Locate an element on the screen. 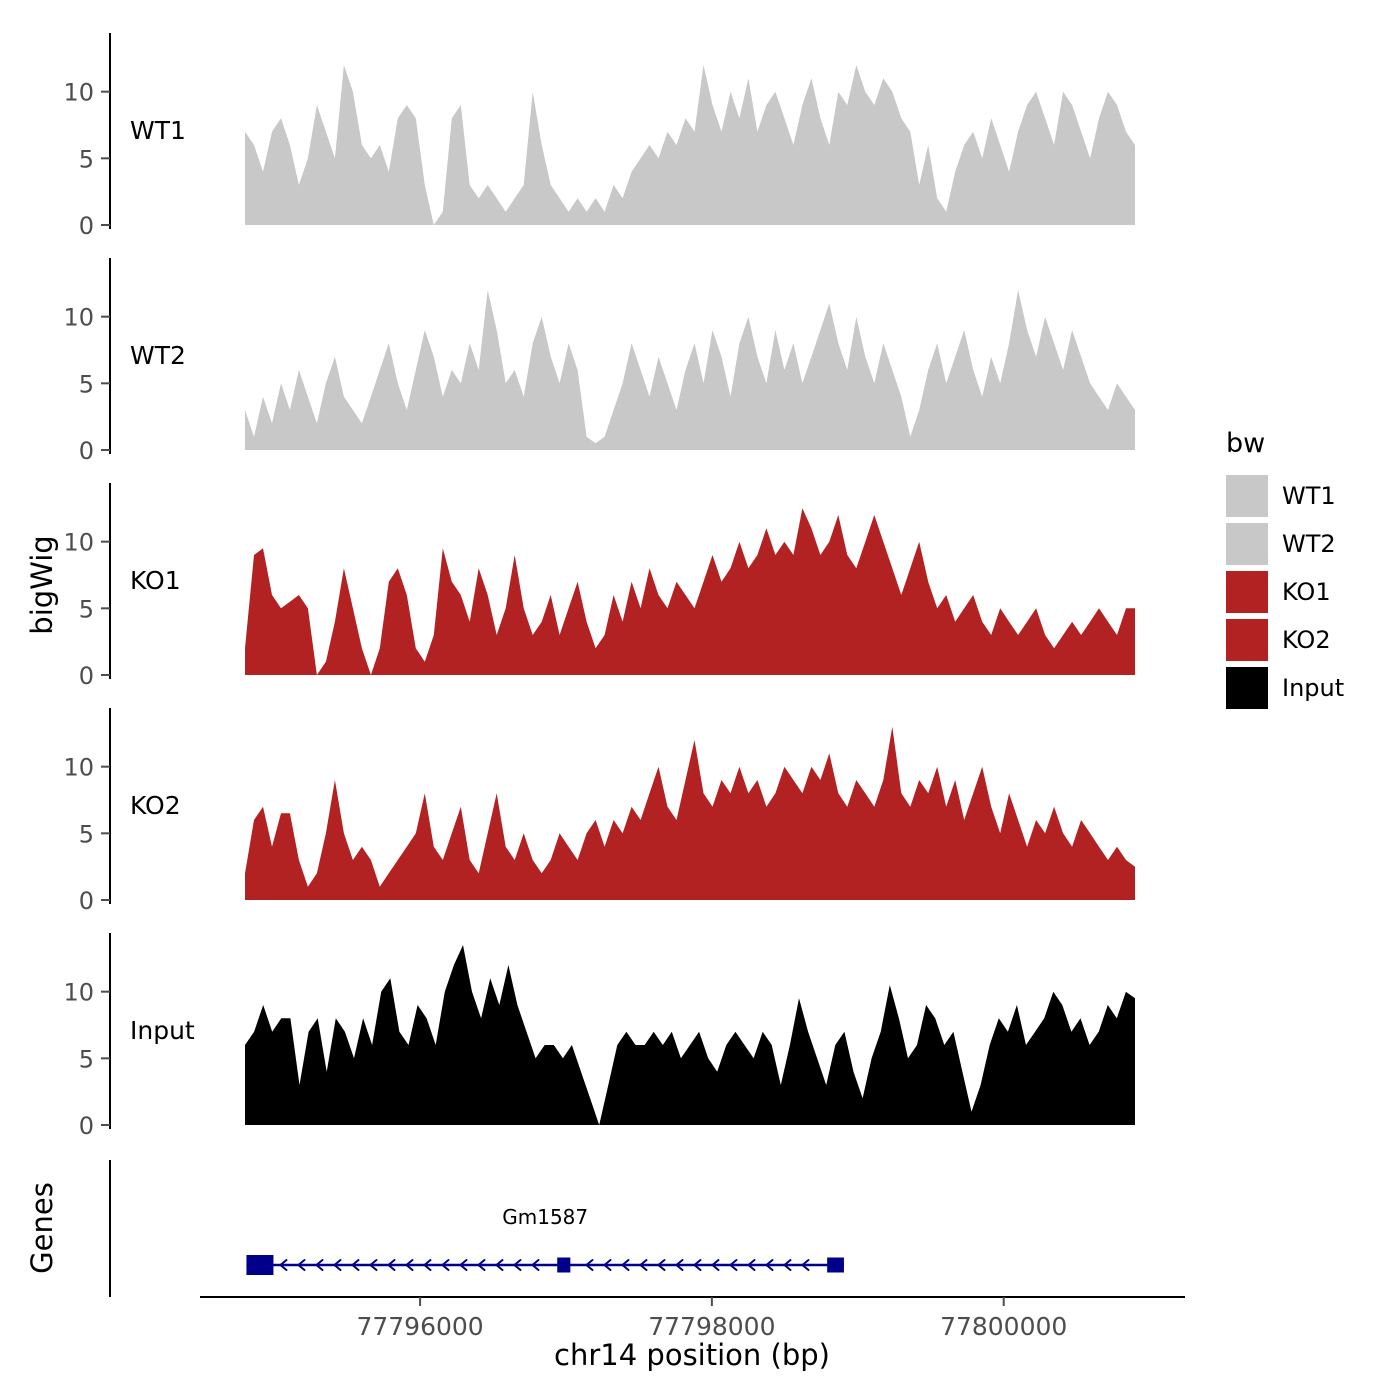 The image size is (1400, 1400). legend-item-WT2: WT2 is located at coordinates (1285, 544).